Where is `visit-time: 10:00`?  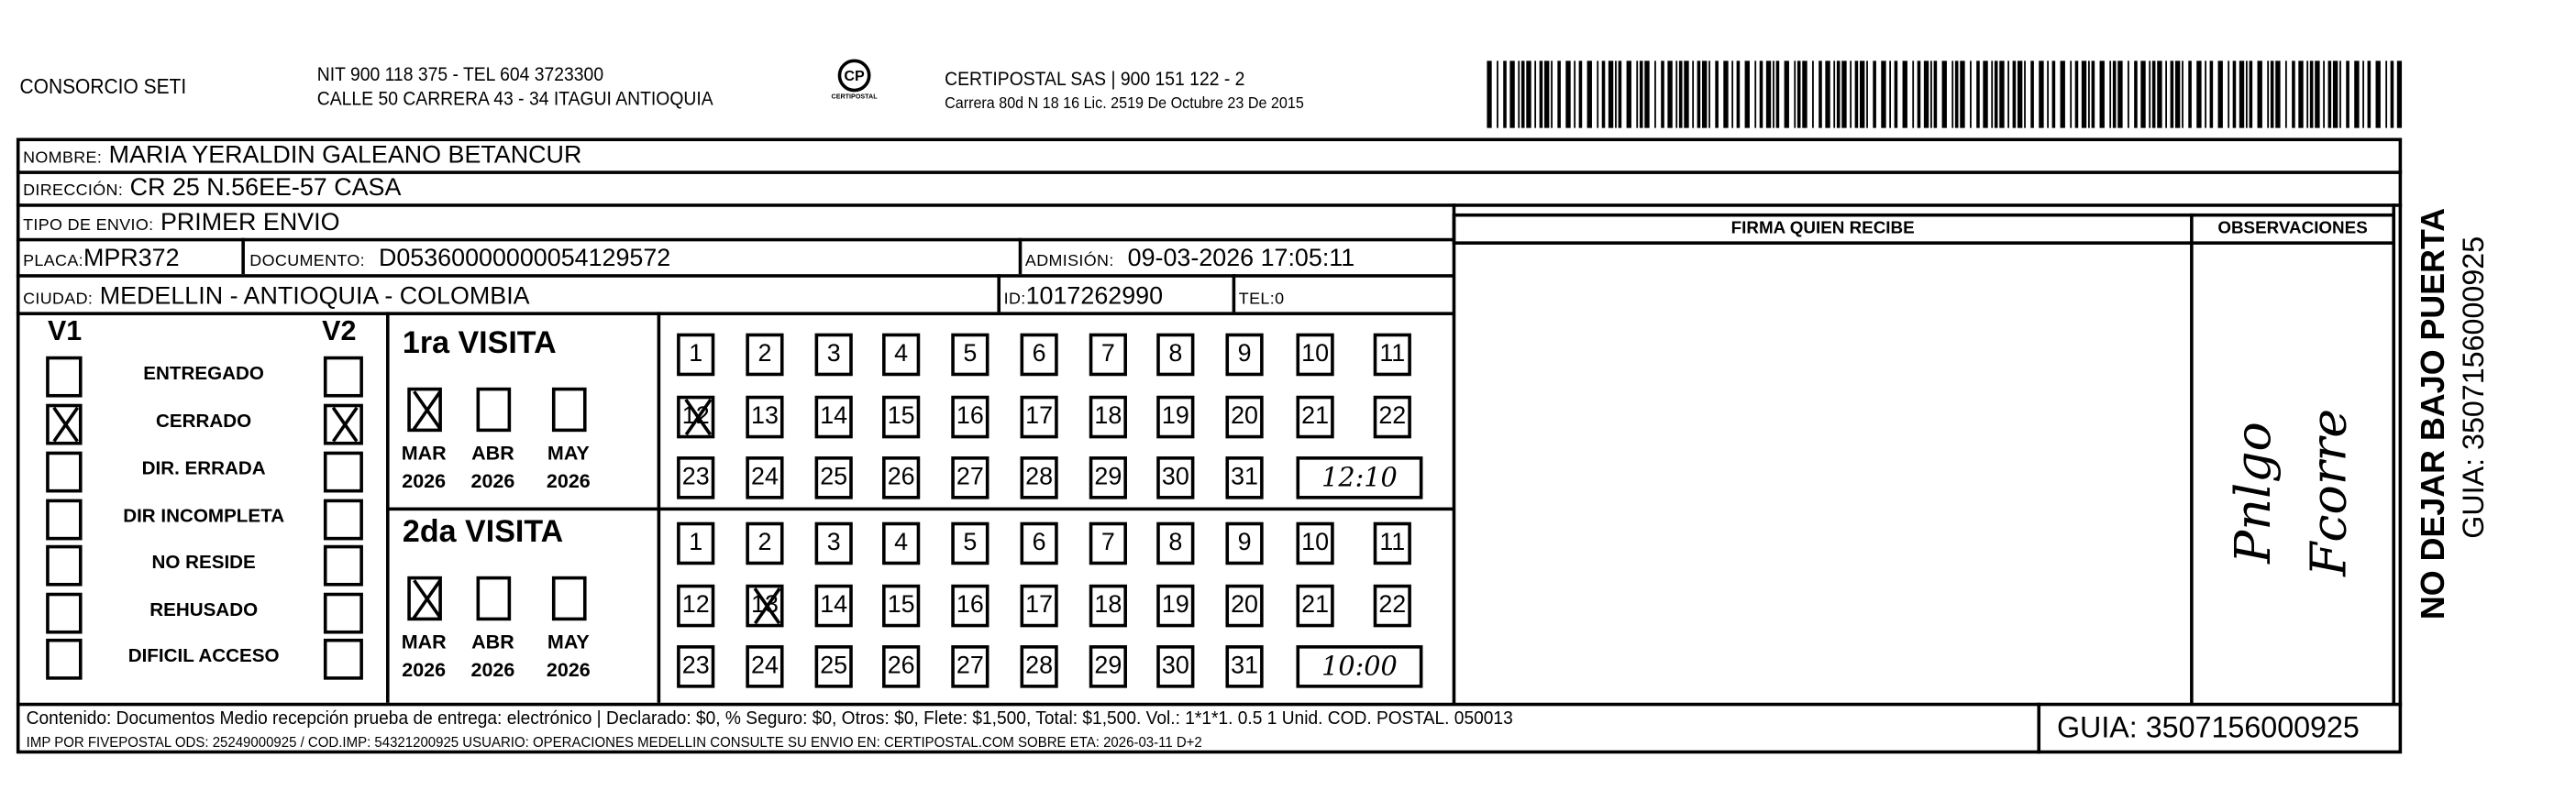 visit-time: 10:00 is located at coordinates (1359, 666).